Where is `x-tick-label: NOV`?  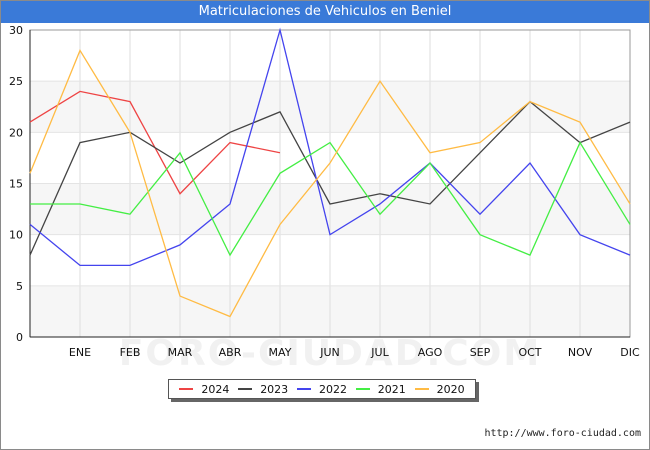 x-tick-label: NOV is located at coordinates (580, 352).